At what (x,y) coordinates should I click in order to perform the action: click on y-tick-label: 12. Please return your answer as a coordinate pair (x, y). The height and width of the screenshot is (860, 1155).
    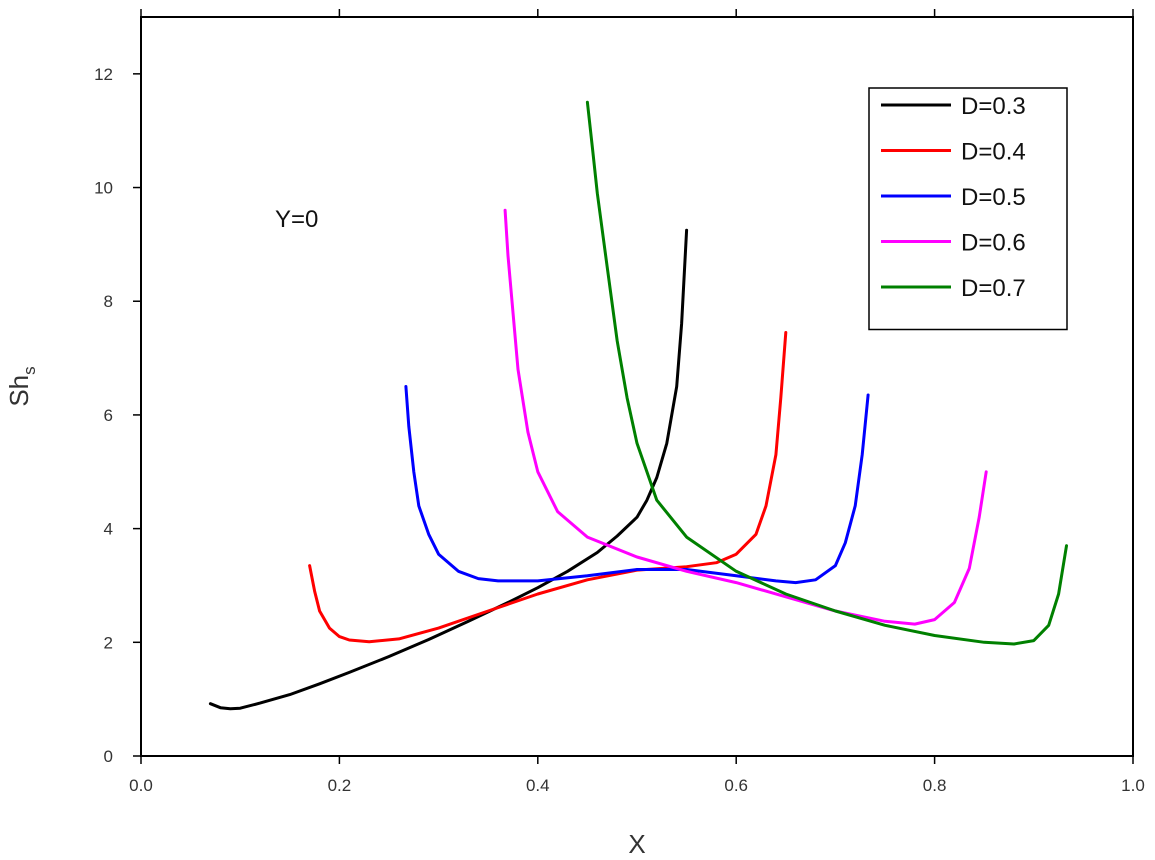
    Looking at the image, I should click on (103, 74).